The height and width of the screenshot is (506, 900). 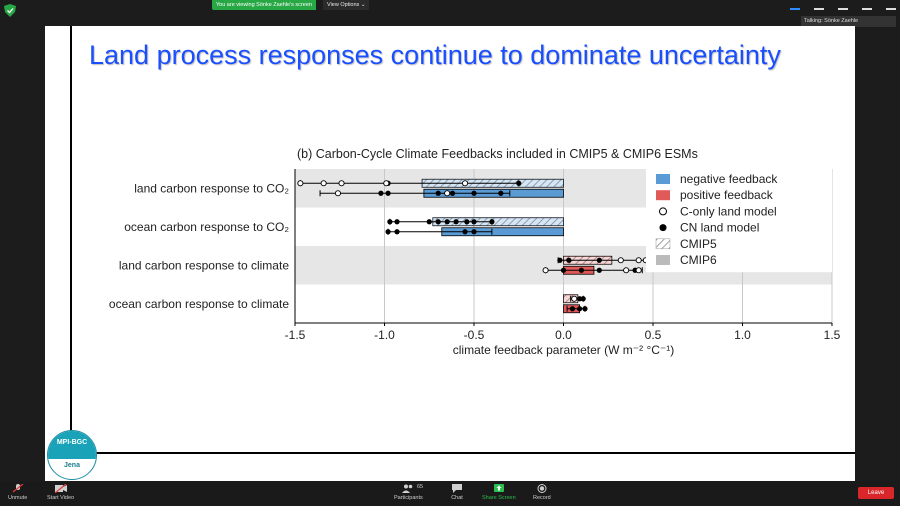 I want to click on view-mode-icons, so click(x=843, y=6).